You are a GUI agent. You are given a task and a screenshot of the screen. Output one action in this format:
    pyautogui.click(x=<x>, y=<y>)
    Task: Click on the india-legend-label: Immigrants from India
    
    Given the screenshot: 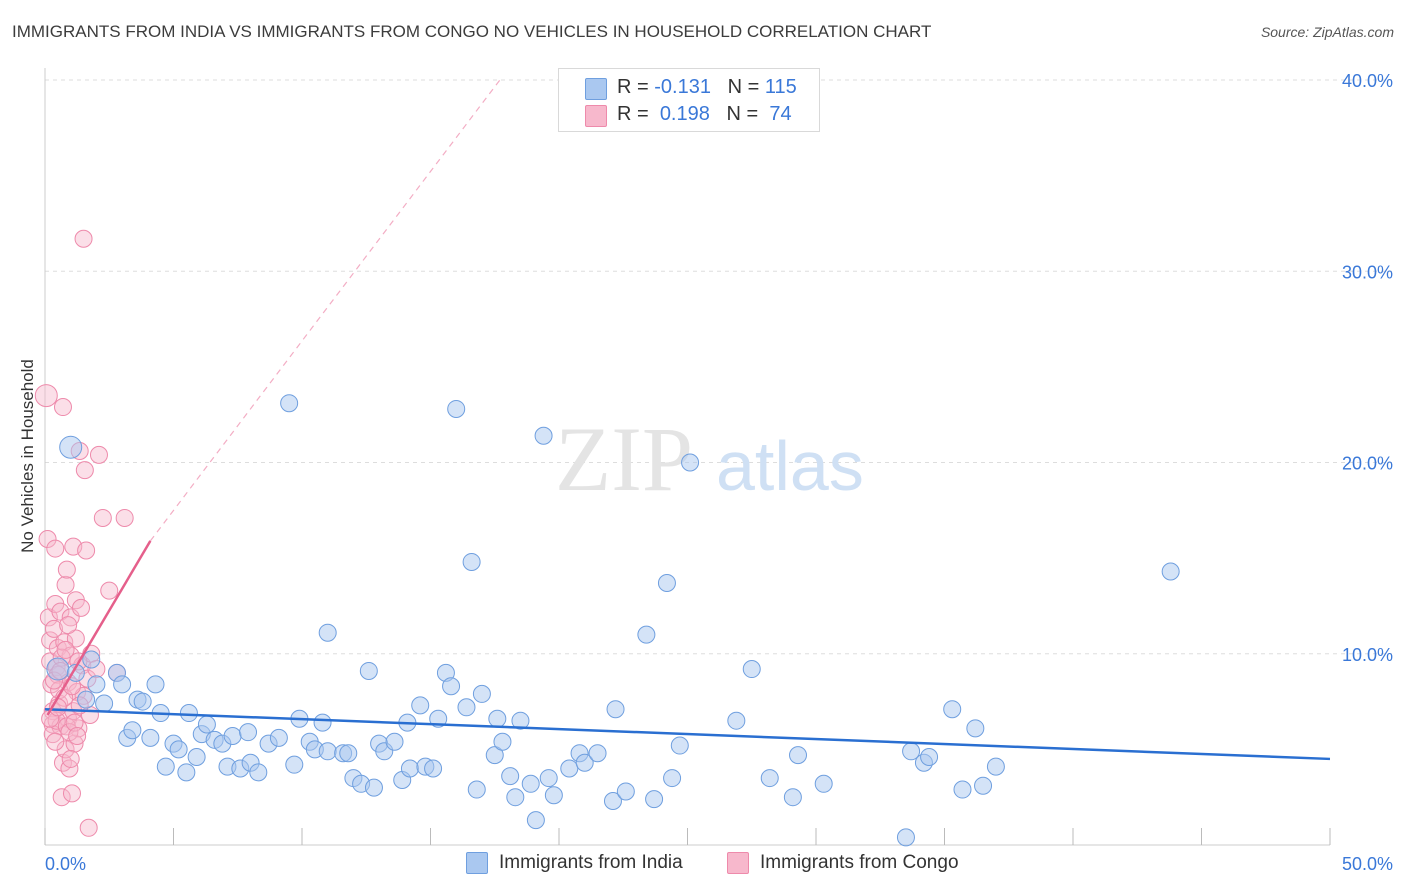 What is the action you would take?
    pyautogui.click(x=591, y=862)
    